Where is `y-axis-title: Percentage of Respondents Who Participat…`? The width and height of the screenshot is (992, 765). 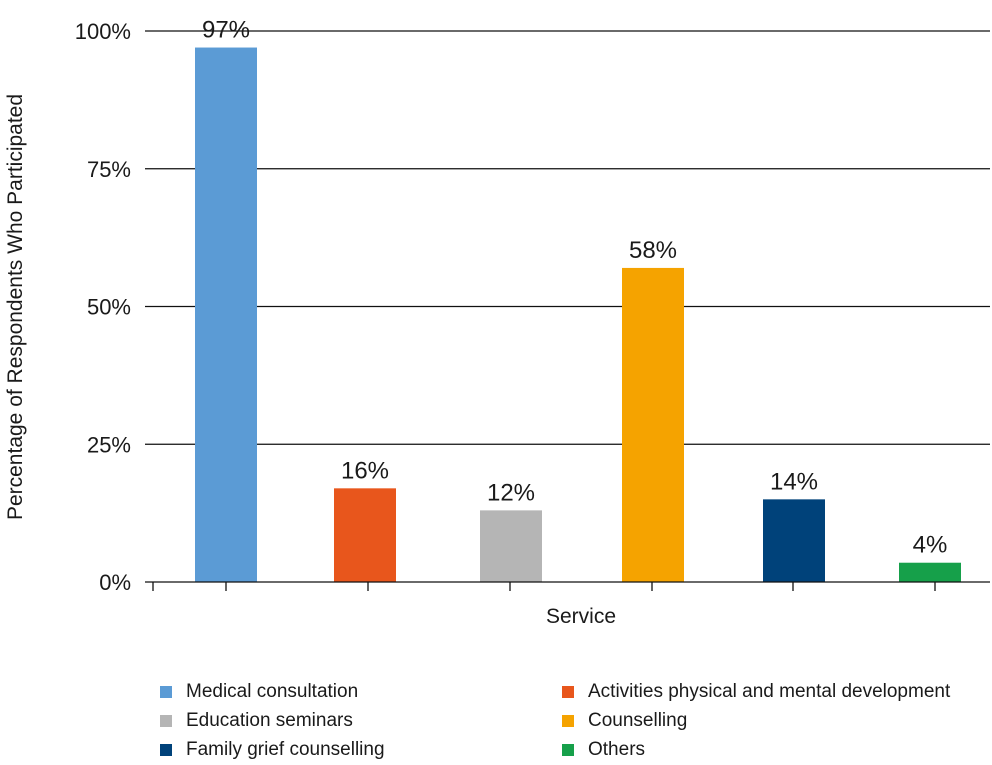 y-axis-title: Percentage of Respondents Who Participat… is located at coordinates (15, 307).